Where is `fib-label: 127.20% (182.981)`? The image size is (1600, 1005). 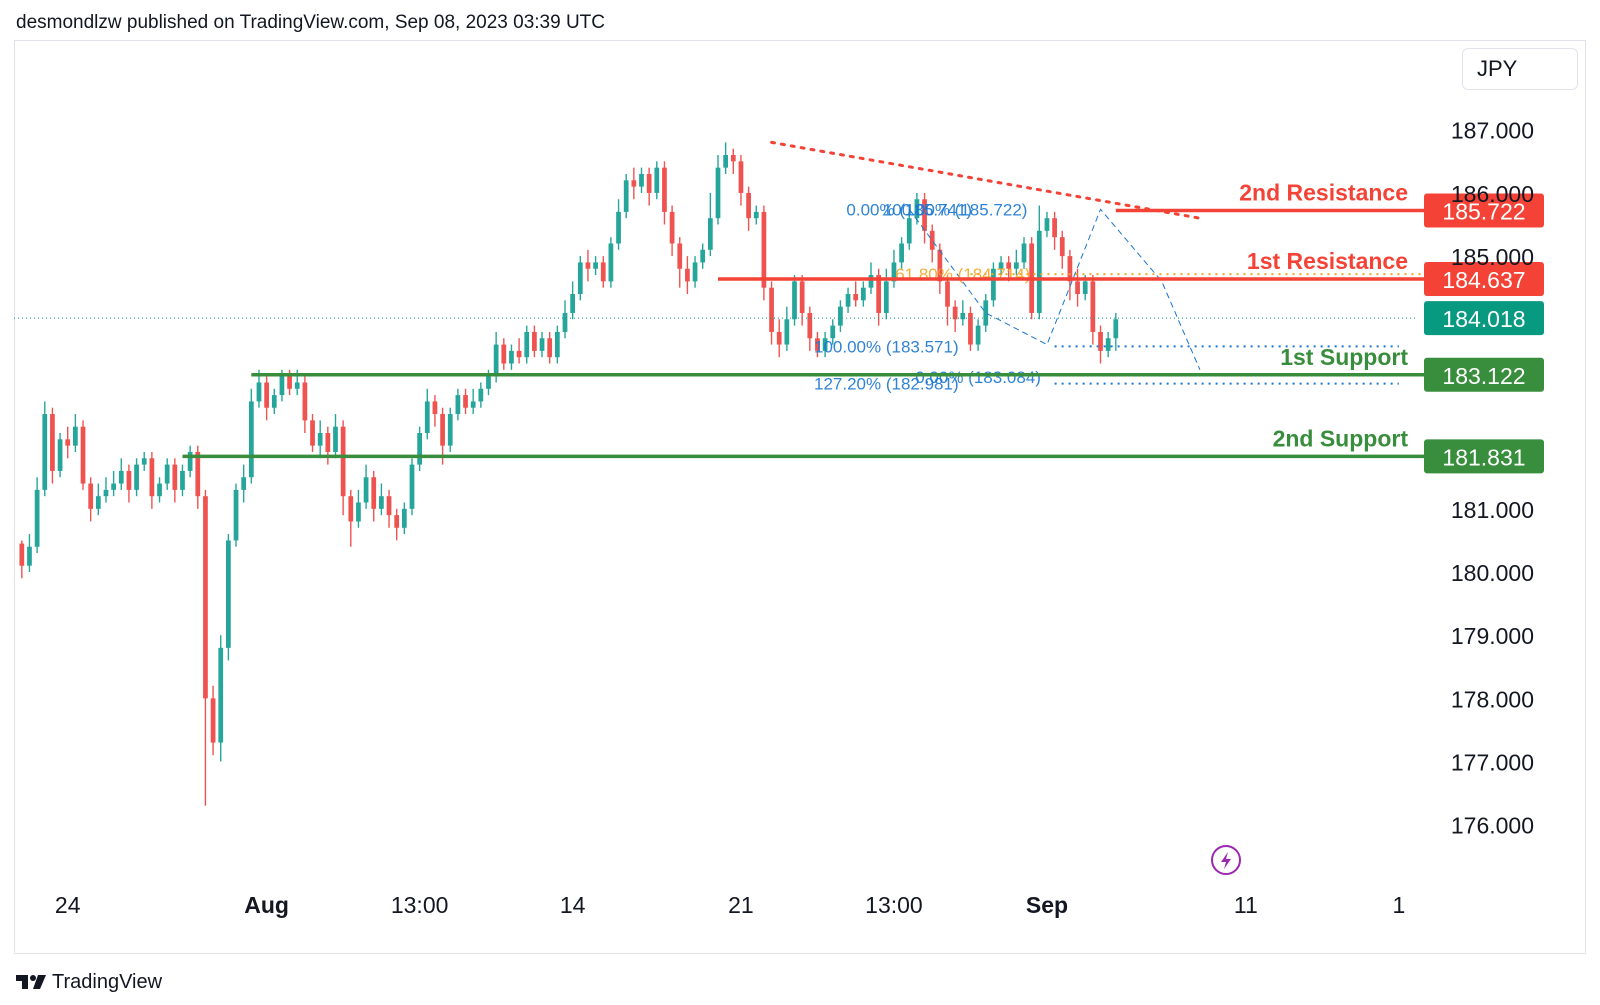 fib-label: 127.20% (182.981) is located at coordinates (886, 384).